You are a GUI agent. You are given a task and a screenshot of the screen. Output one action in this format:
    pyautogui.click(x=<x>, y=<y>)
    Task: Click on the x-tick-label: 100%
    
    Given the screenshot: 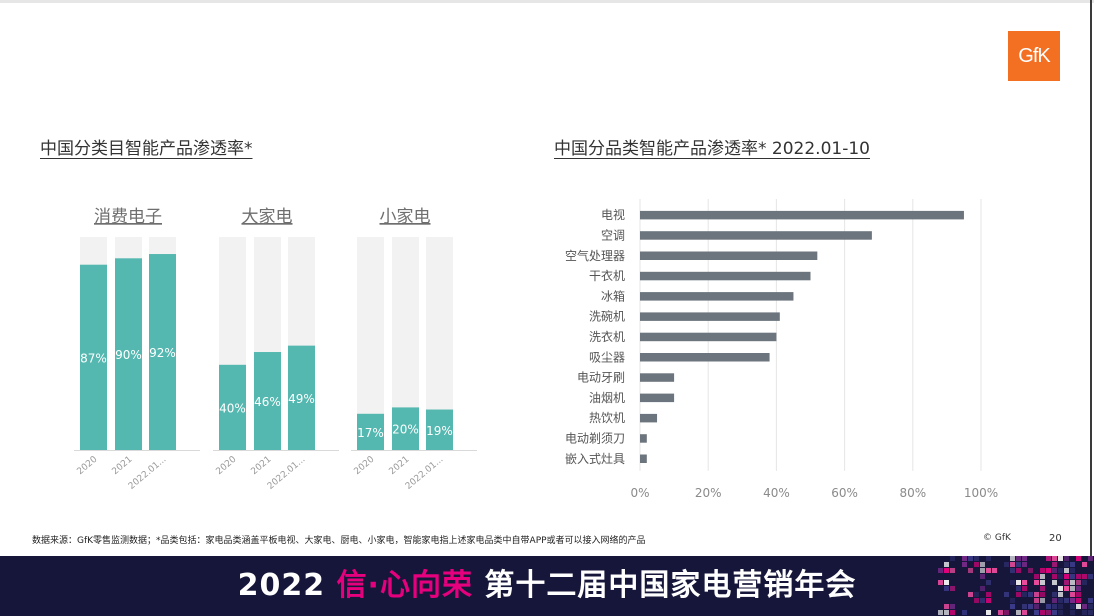 What is the action you would take?
    pyautogui.click(x=981, y=493)
    